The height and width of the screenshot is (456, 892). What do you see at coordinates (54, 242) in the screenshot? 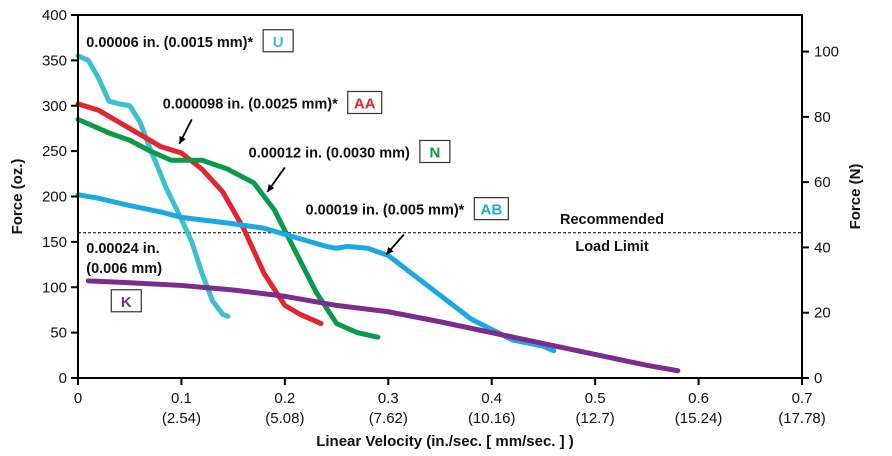
I see `y-left-tick-label: 150` at bounding box center [54, 242].